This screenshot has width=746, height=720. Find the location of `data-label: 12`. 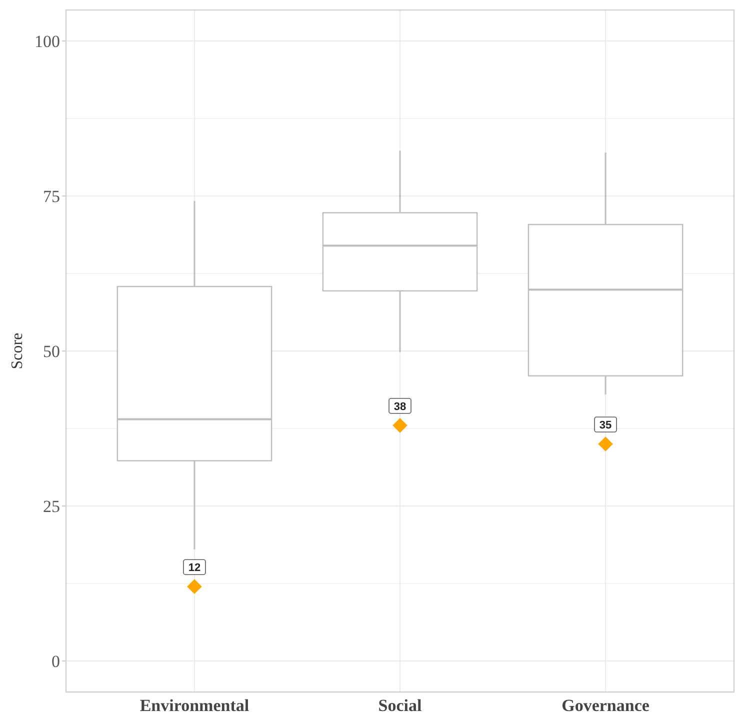

data-label: 12 is located at coordinates (194, 568).